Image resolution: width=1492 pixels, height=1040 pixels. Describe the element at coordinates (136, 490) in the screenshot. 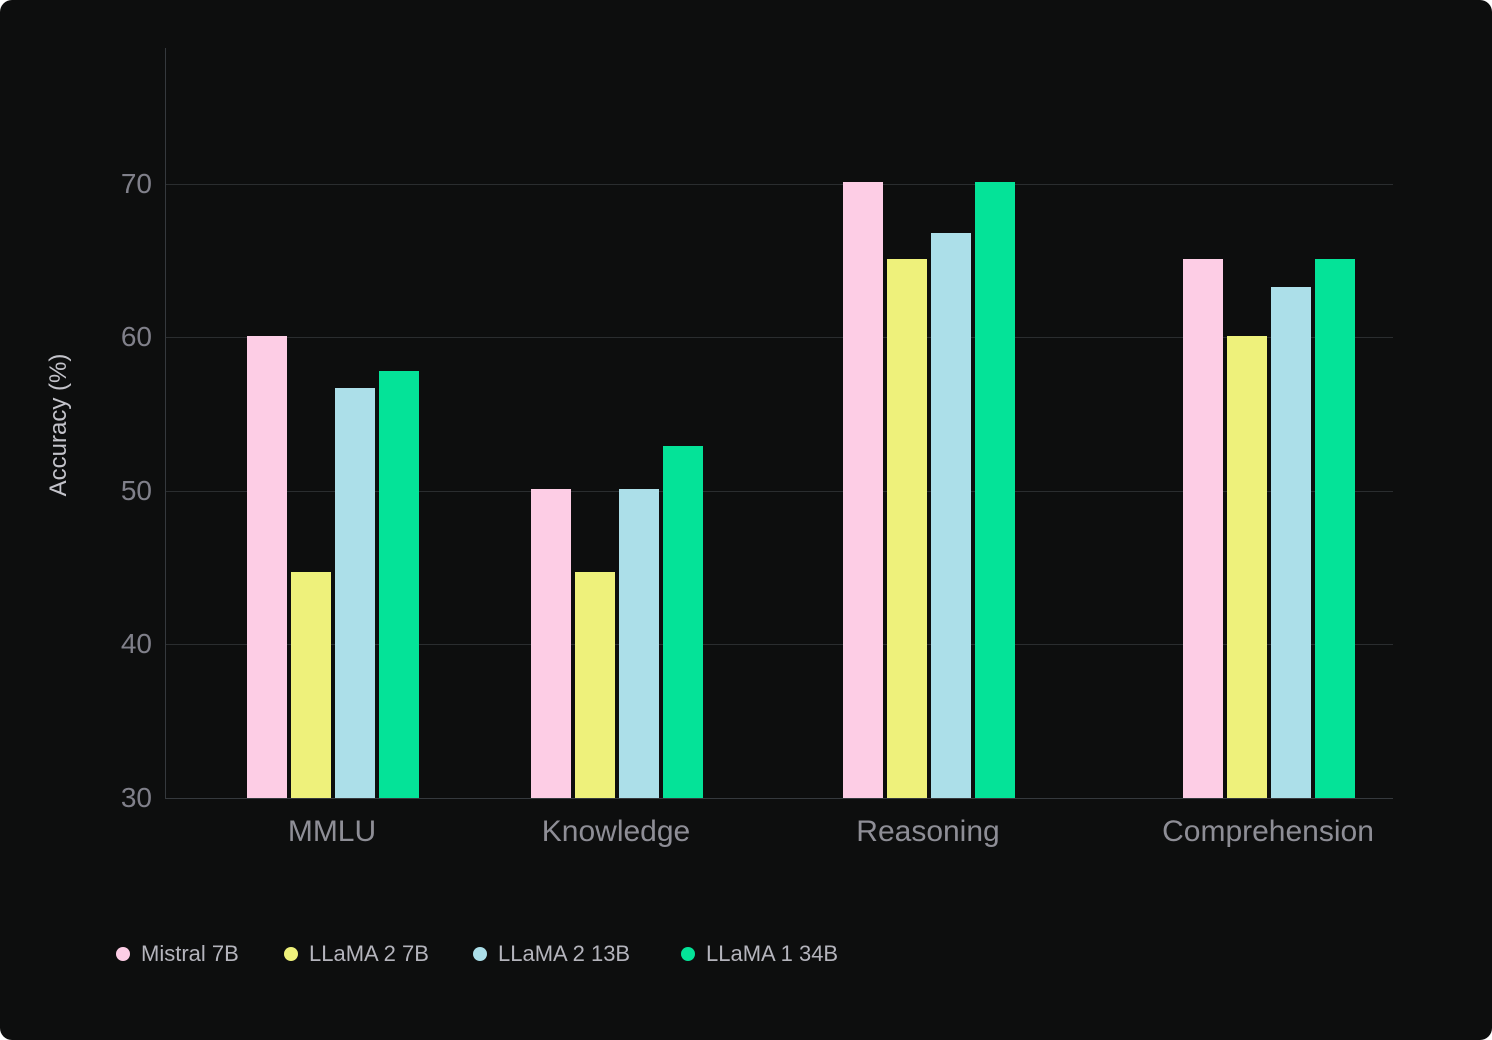

I see `y-tick-label: 50` at that location.